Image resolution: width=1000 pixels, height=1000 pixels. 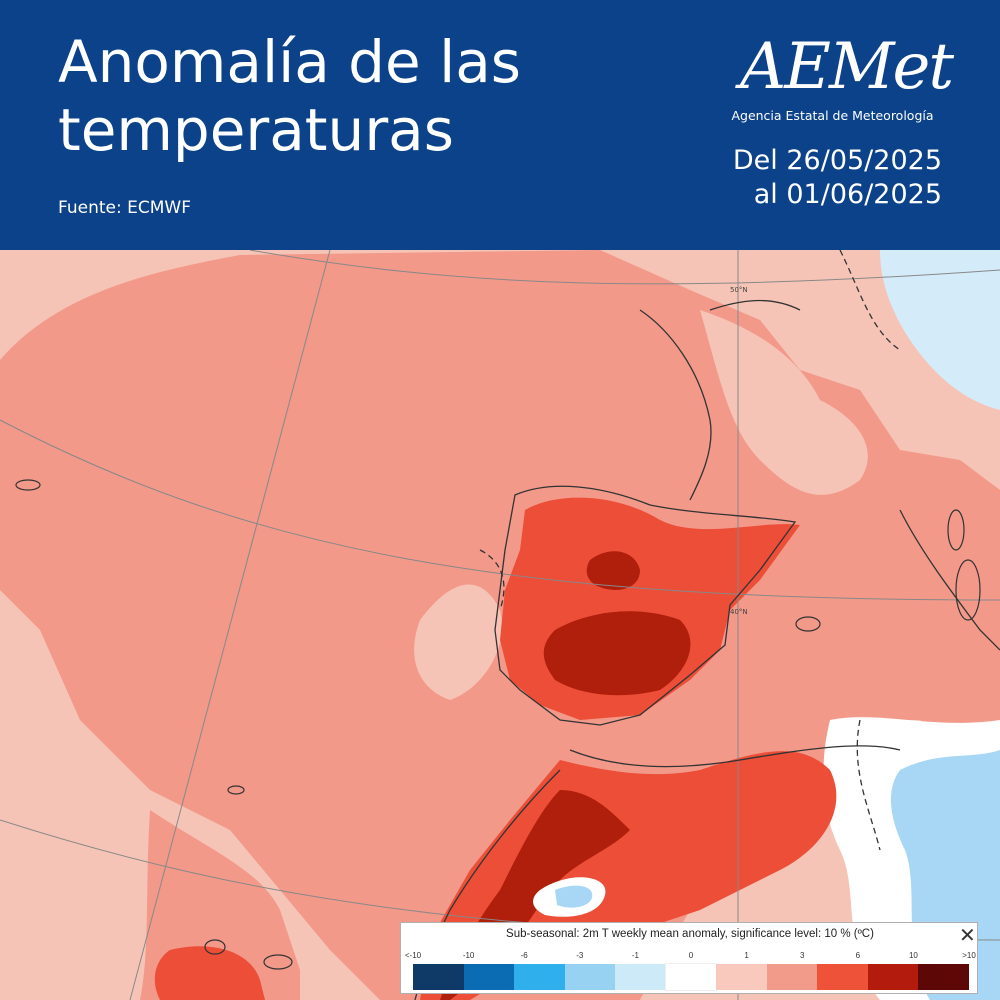 I want to click on legend-label: -3, so click(x=580, y=955).